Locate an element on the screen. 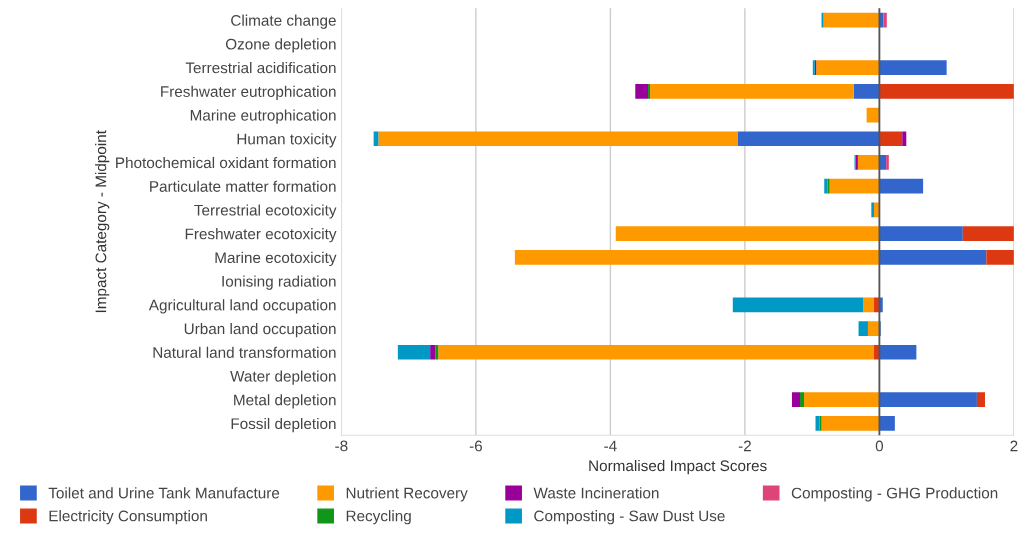  legend-label: Waste Incineration is located at coordinates (596, 493).